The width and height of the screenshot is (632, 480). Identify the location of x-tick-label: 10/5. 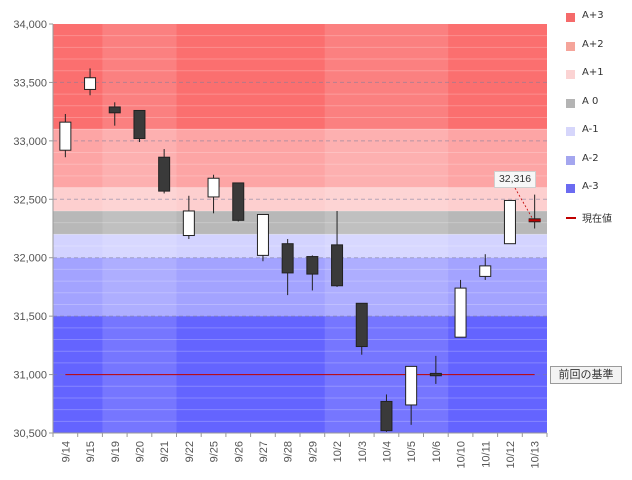
(412, 451).